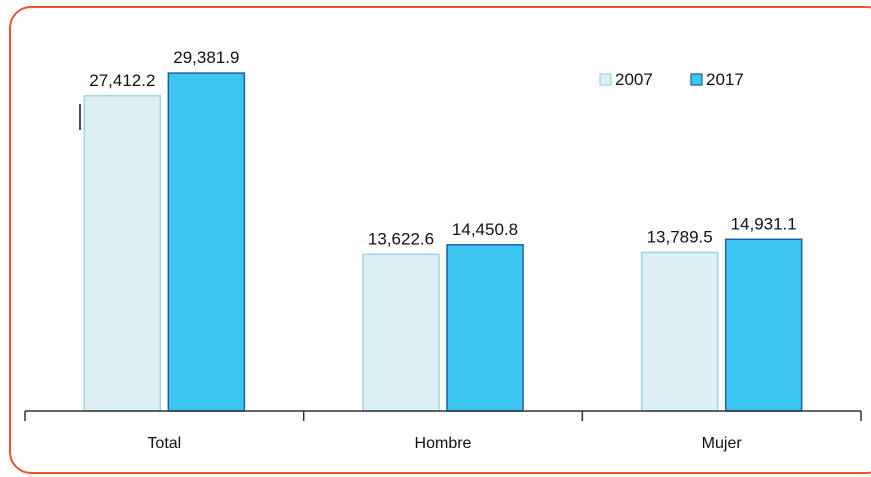  Describe the element at coordinates (634, 79) in the screenshot. I see `legend-label-2007: 2007` at that location.